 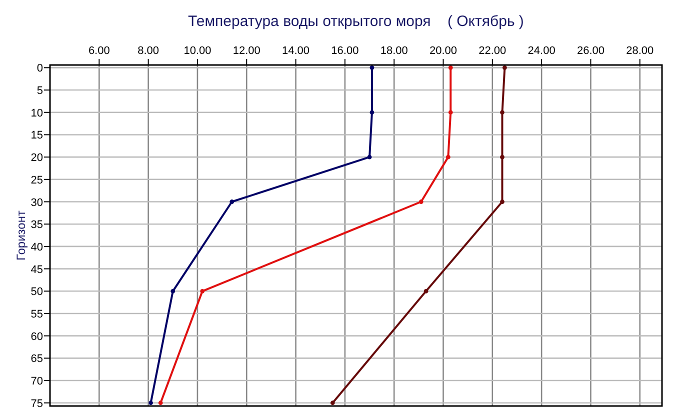 I want to click on y-tick-label: 20, so click(x=36, y=158).